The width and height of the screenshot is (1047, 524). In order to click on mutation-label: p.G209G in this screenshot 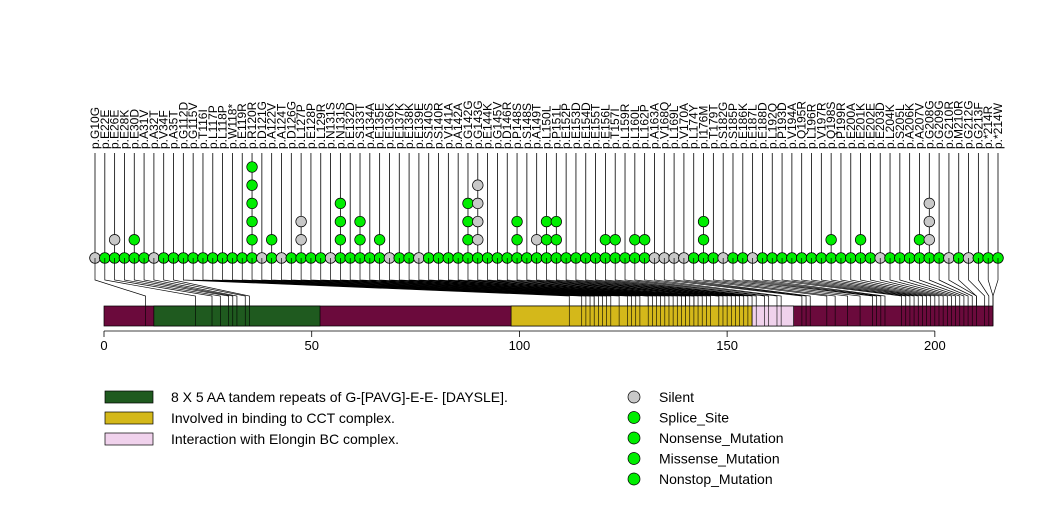, I will do `click(939, 124)`.